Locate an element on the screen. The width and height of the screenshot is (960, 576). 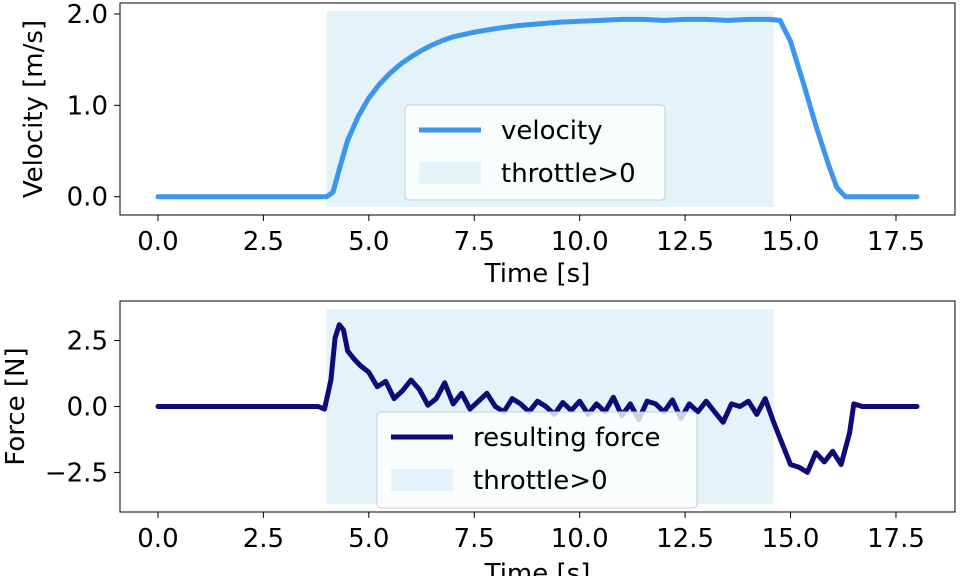
legend-box is located at coordinates (537, 460).